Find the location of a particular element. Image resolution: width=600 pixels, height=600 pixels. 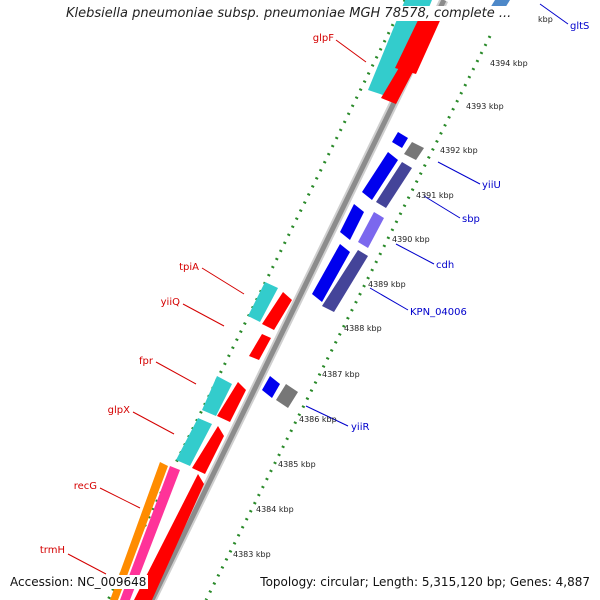

gene-label-cdh: cdh is located at coordinates (445, 265).